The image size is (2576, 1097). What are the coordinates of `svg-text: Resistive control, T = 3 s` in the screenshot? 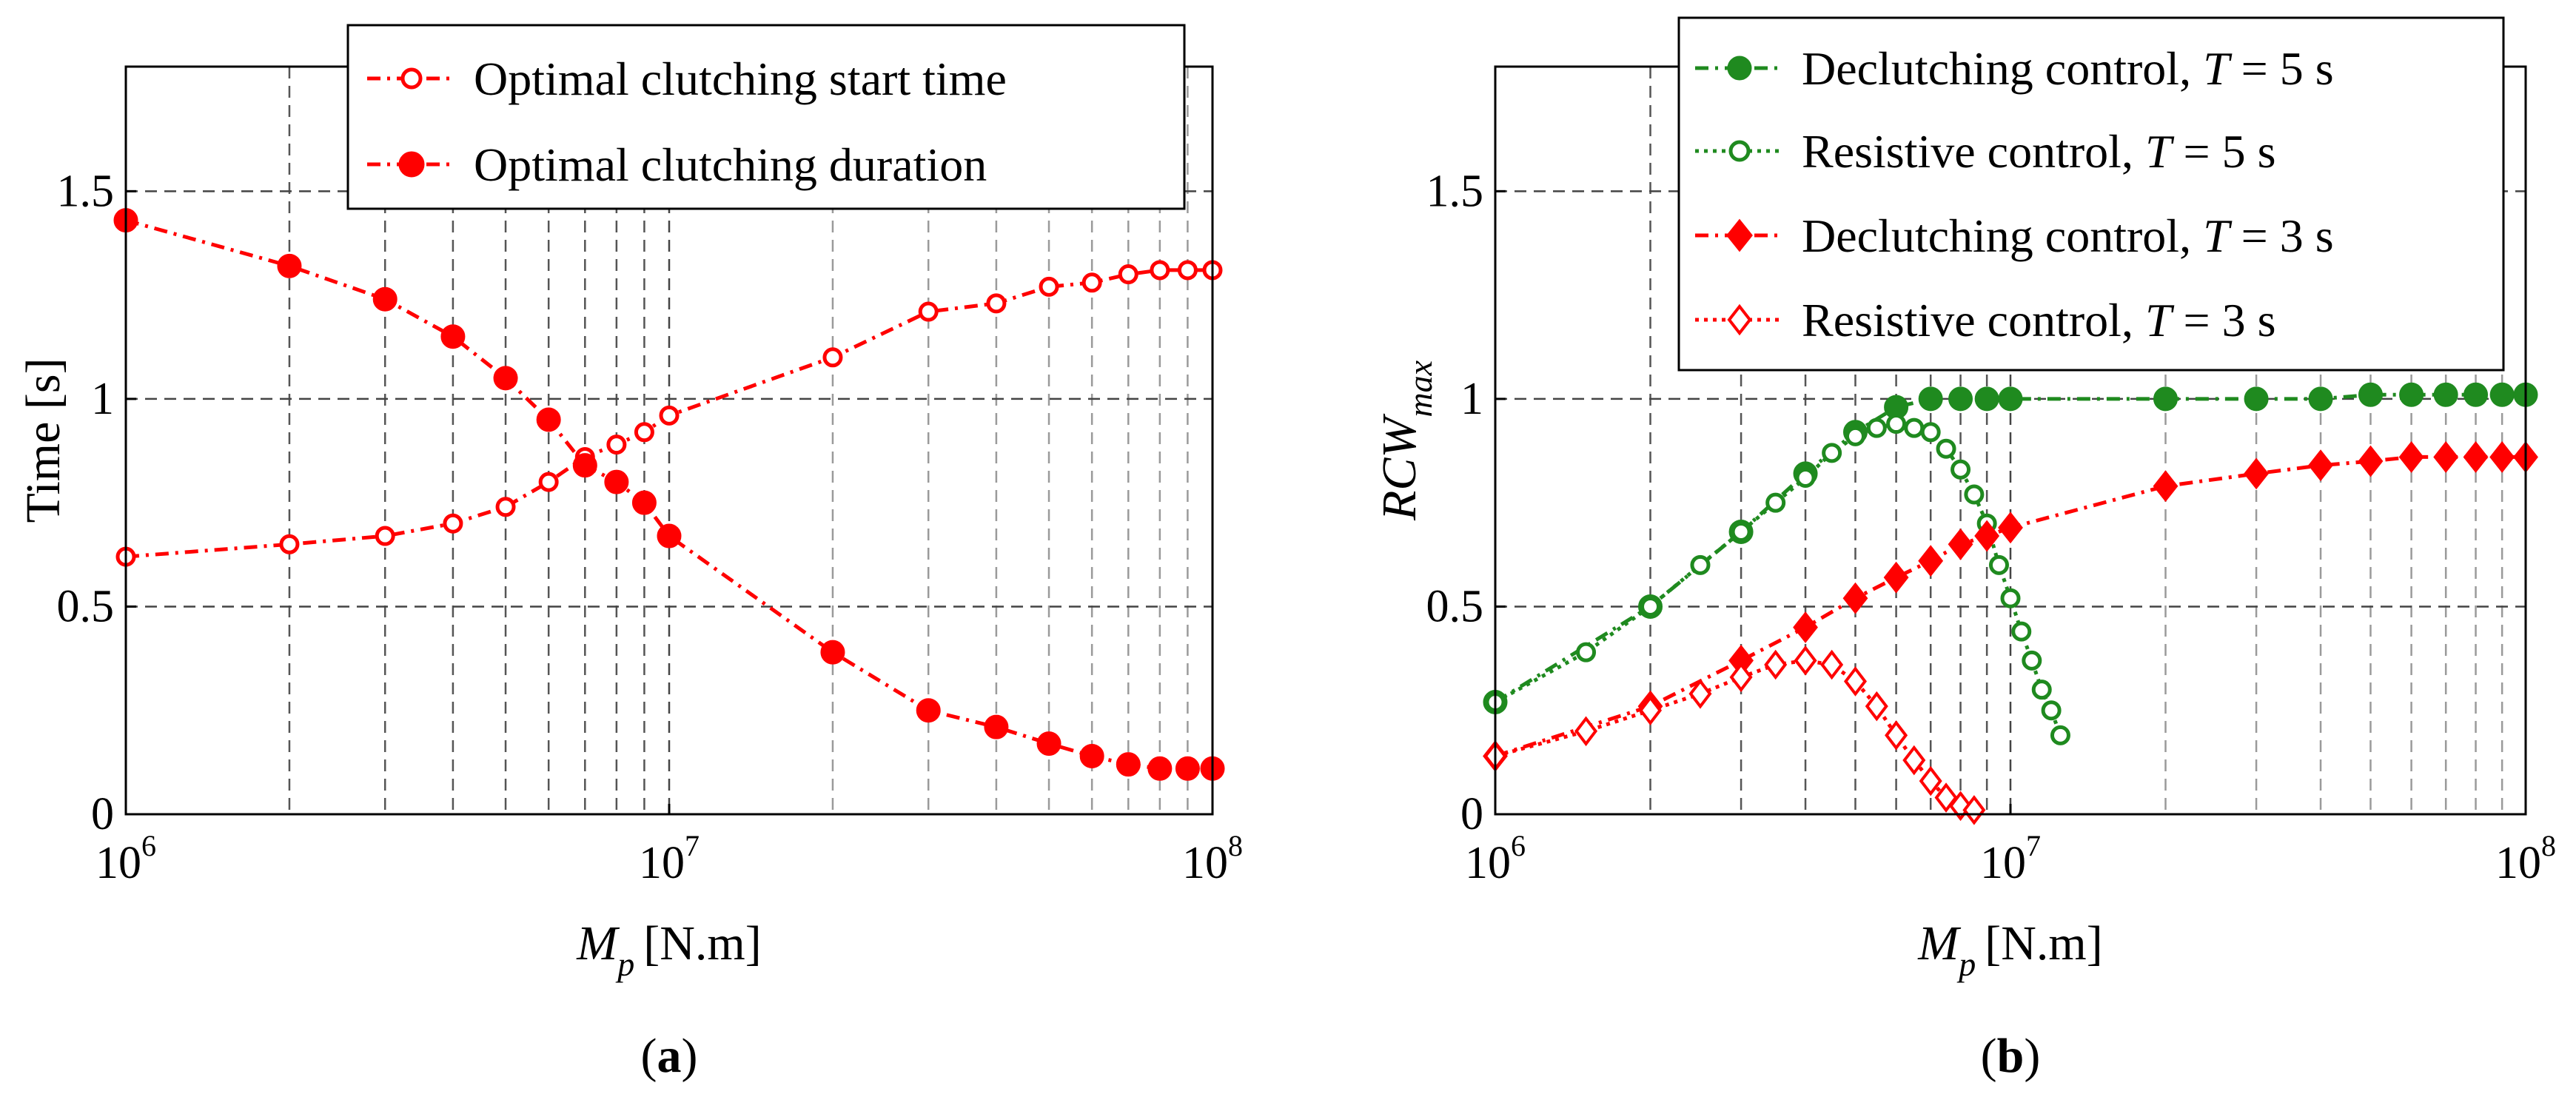 It's located at (2039, 320).